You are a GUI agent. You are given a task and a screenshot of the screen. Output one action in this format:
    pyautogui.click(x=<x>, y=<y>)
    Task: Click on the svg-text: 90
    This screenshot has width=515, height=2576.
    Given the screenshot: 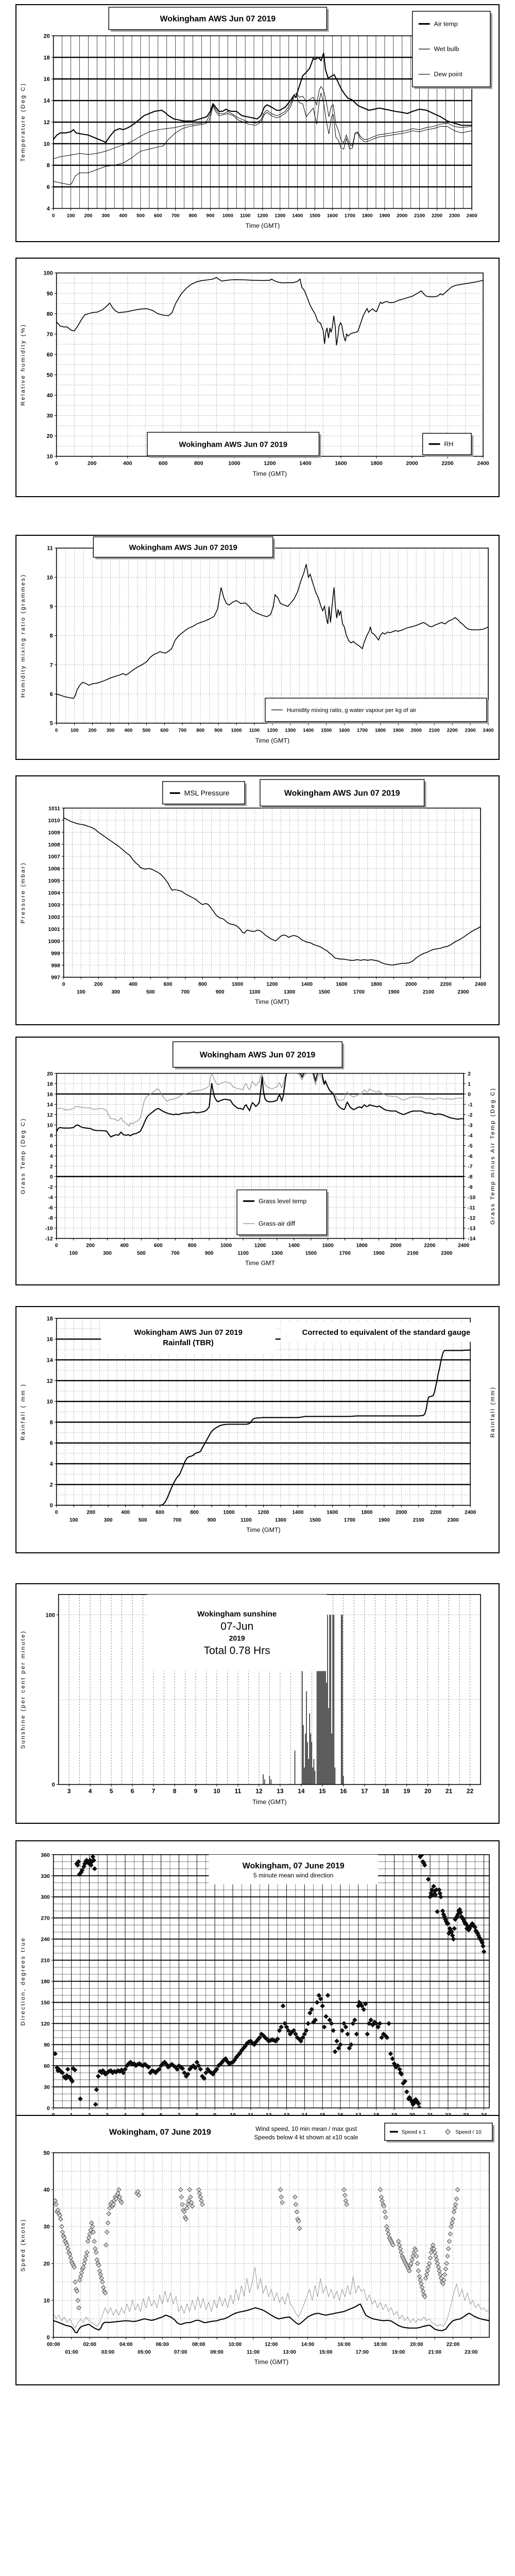 What is the action you would take?
    pyautogui.click(x=47, y=2045)
    